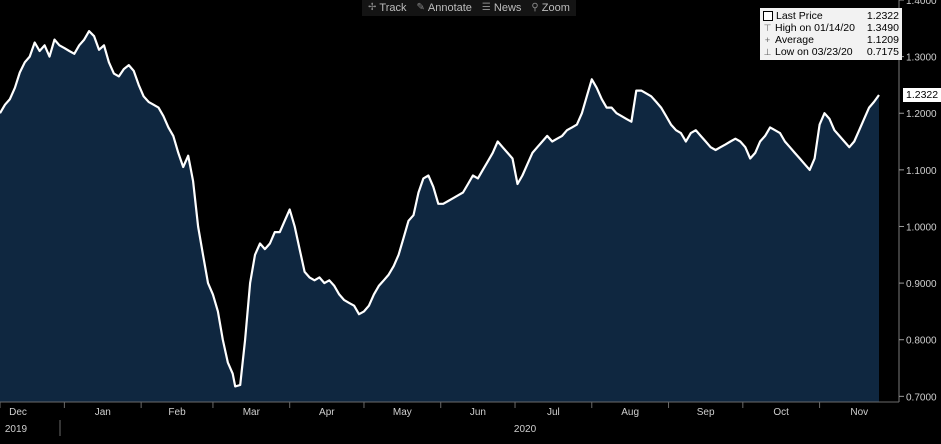 This screenshot has width=941, height=444. I want to click on news-icon: ☰, so click(486, 7).